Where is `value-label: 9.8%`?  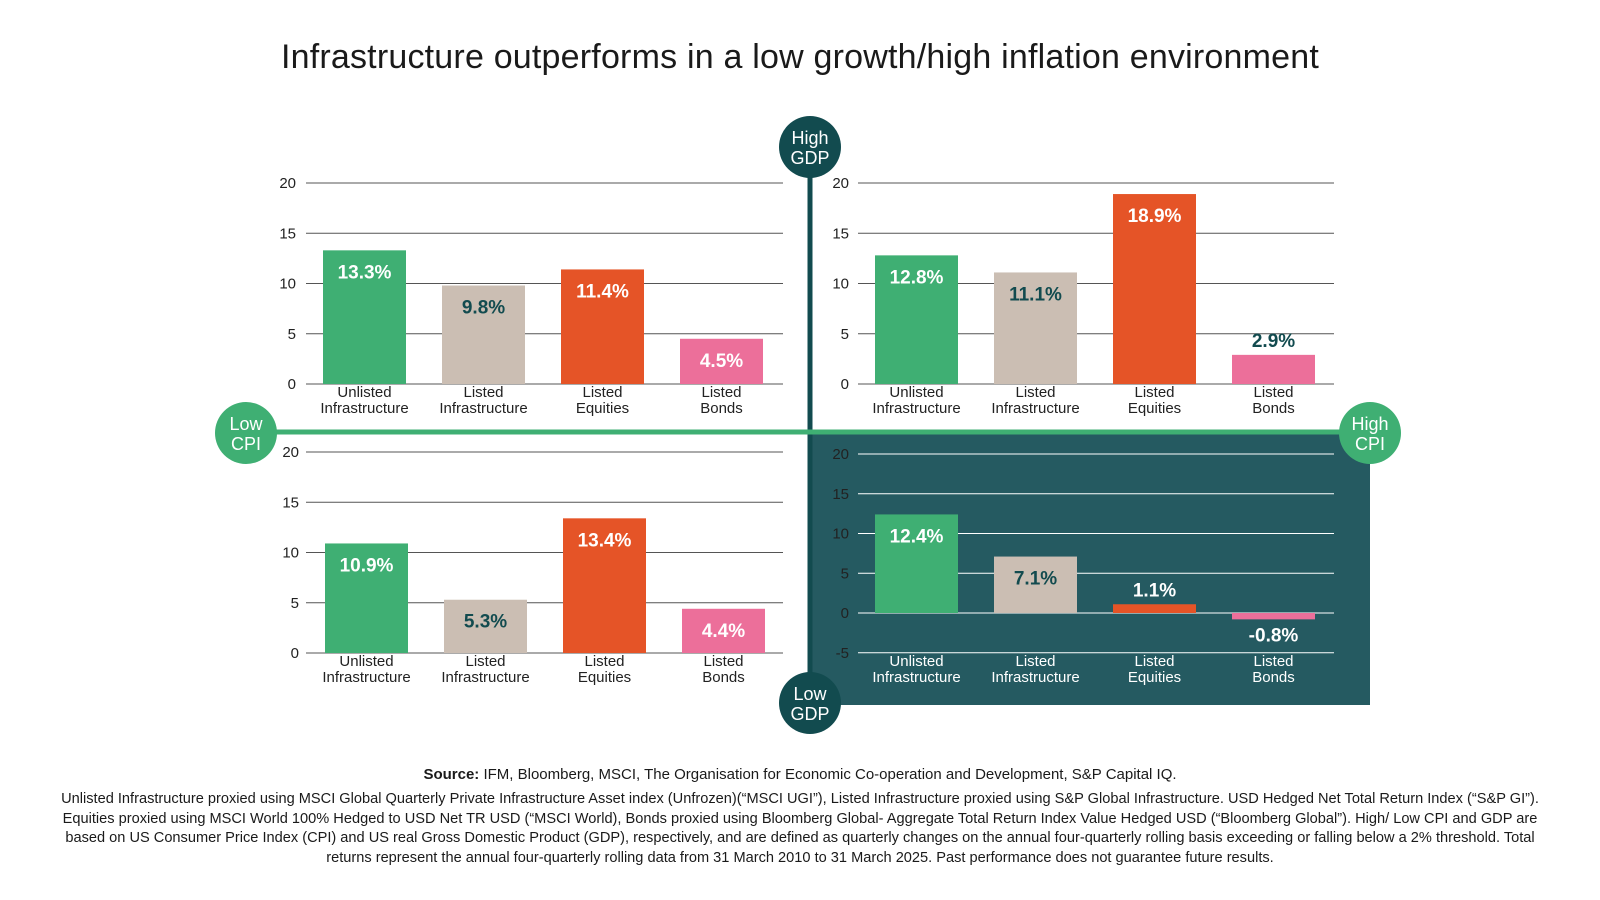
value-label: 9.8% is located at coordinates (483, 308).